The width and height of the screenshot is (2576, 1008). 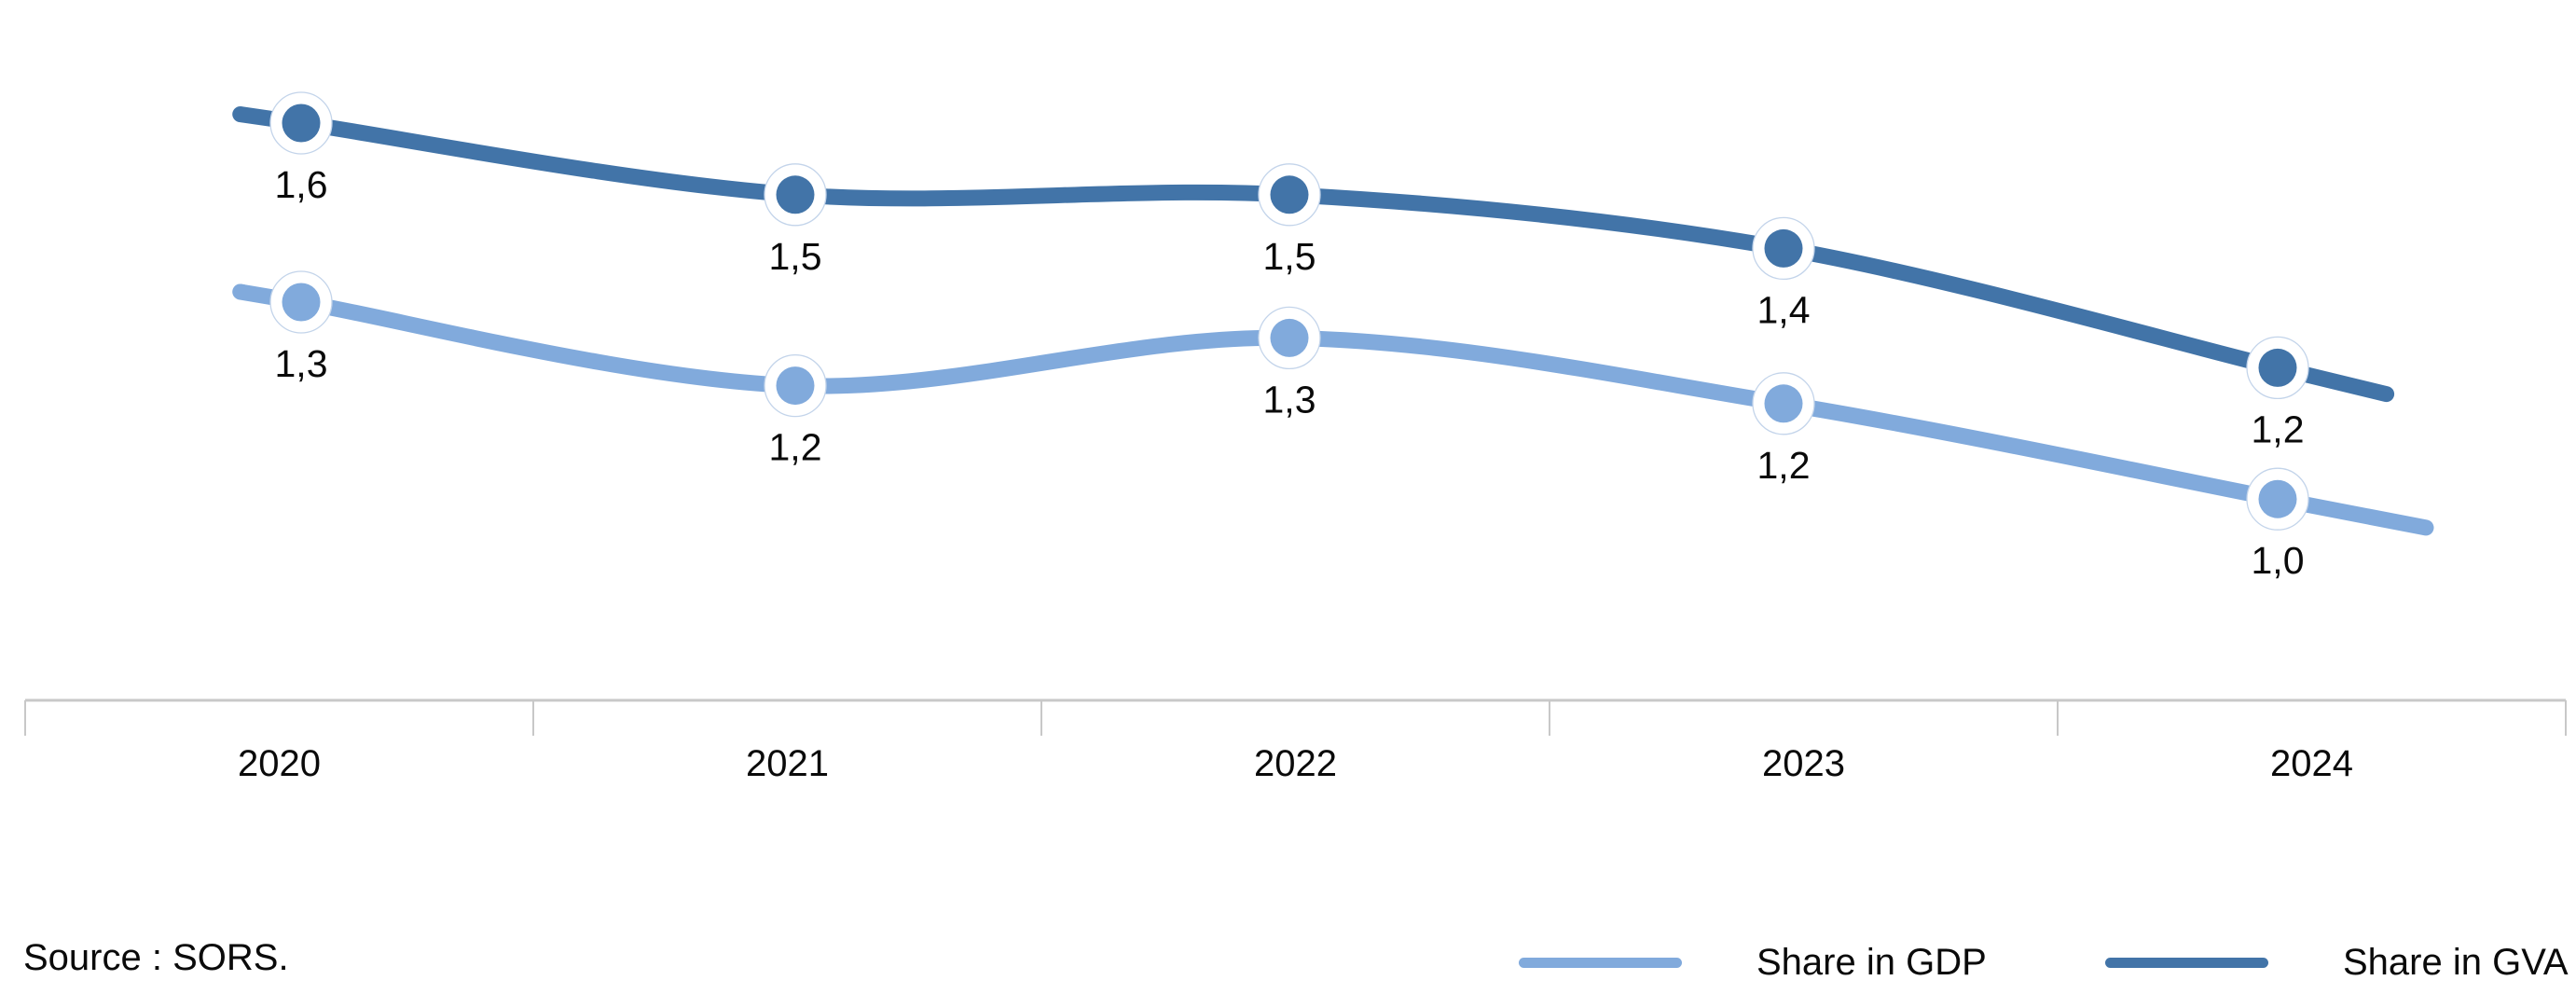 What do you see at coordinates (2337, 962) in the screenshot?
I see `legend-item-share-in-gva: Share in GVA` at bounding box center [2337, 962].